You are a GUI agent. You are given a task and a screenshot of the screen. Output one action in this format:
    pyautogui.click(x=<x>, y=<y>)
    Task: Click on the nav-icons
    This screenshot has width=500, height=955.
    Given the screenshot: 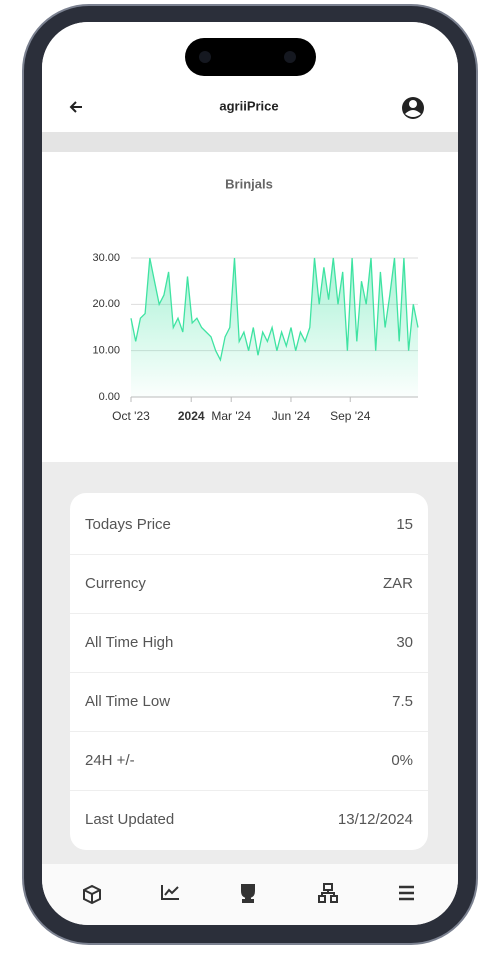 What is the action you would take?
    pyautogui.click(x=248, y=894)
    